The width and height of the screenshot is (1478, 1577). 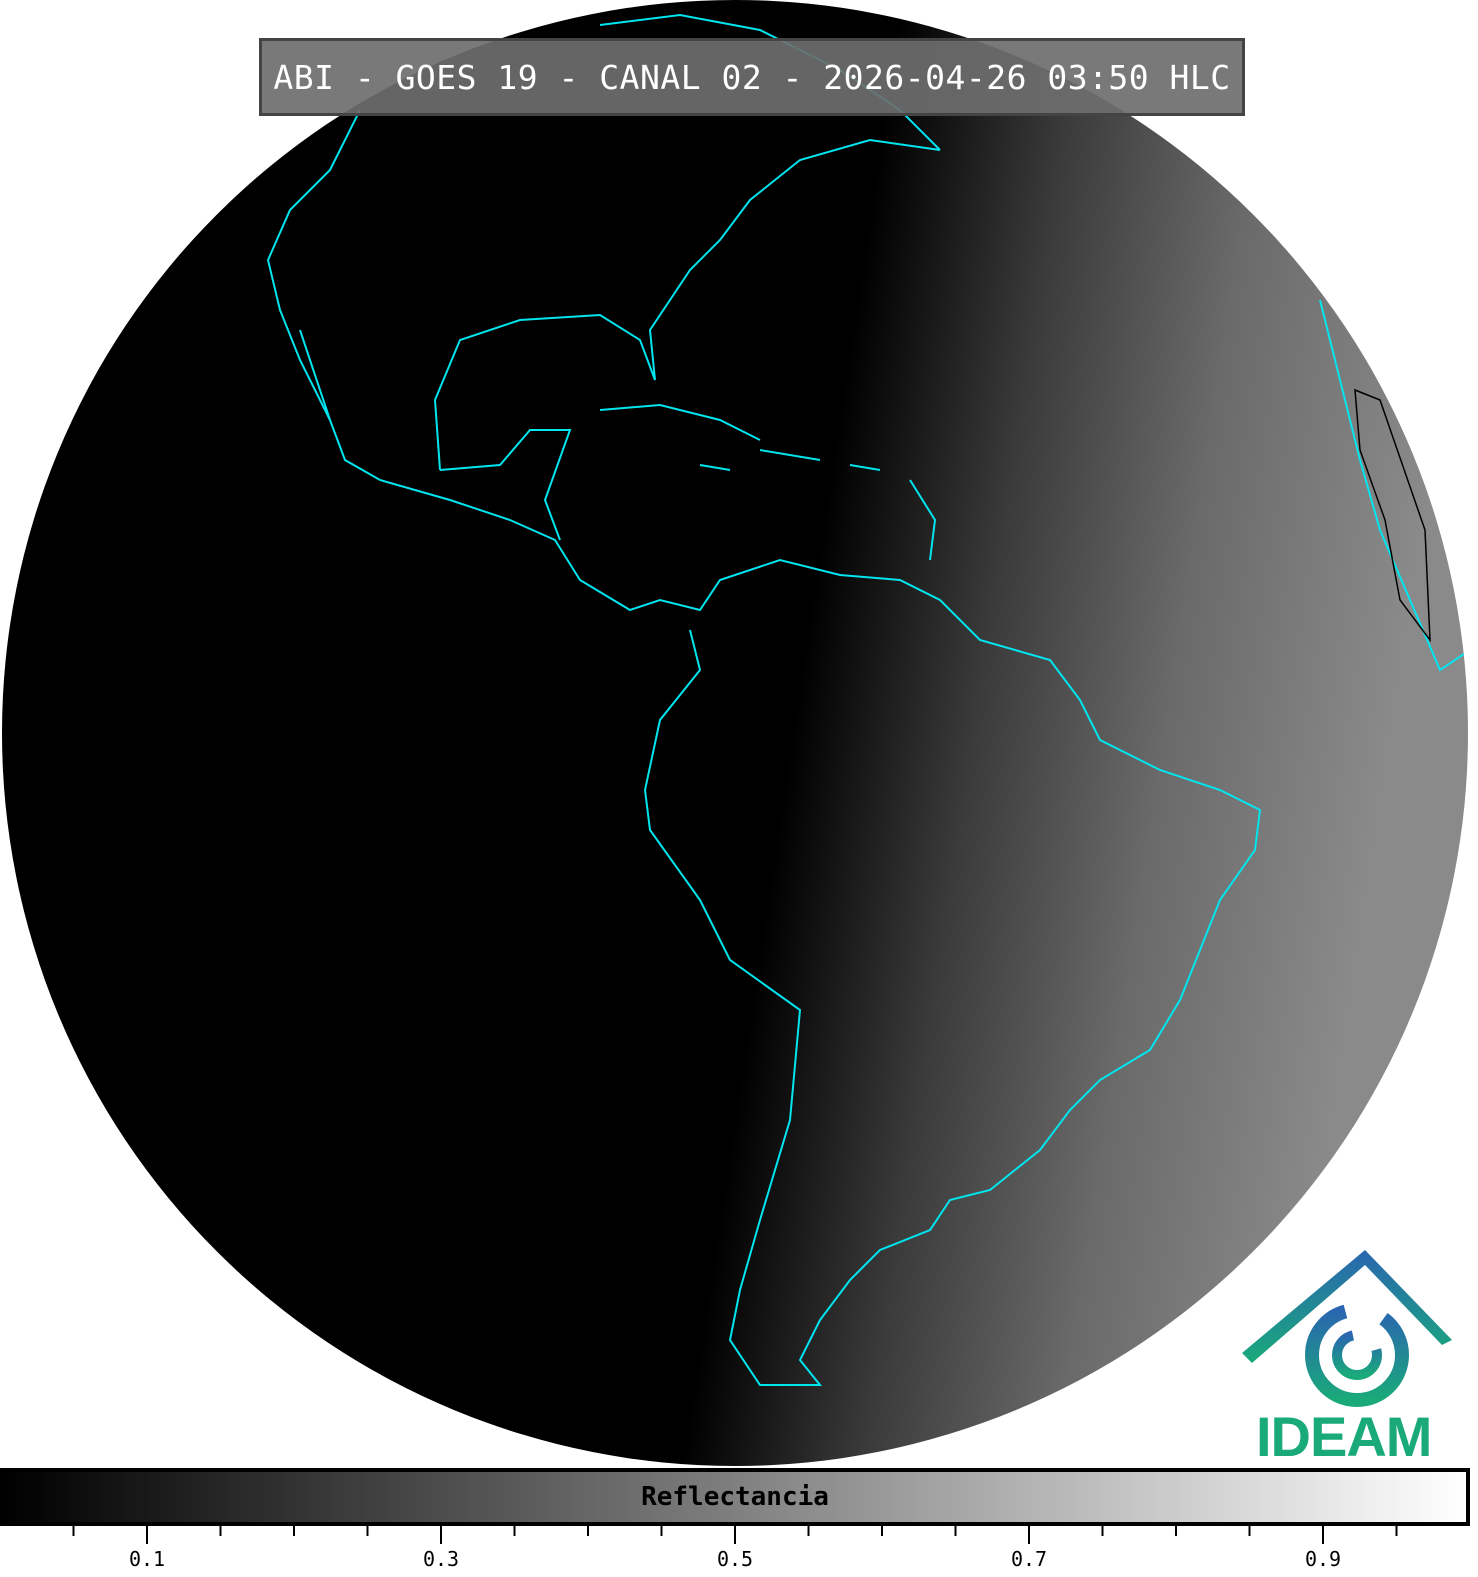 I want to click on tick-label: 0.7, so click(x=1029, y=1559).